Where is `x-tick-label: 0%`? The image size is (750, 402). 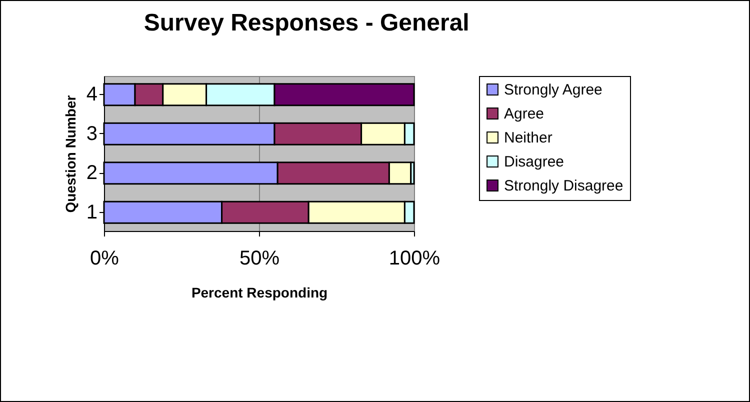
x-tick-label: 0% is located at coordinates (105, 259).